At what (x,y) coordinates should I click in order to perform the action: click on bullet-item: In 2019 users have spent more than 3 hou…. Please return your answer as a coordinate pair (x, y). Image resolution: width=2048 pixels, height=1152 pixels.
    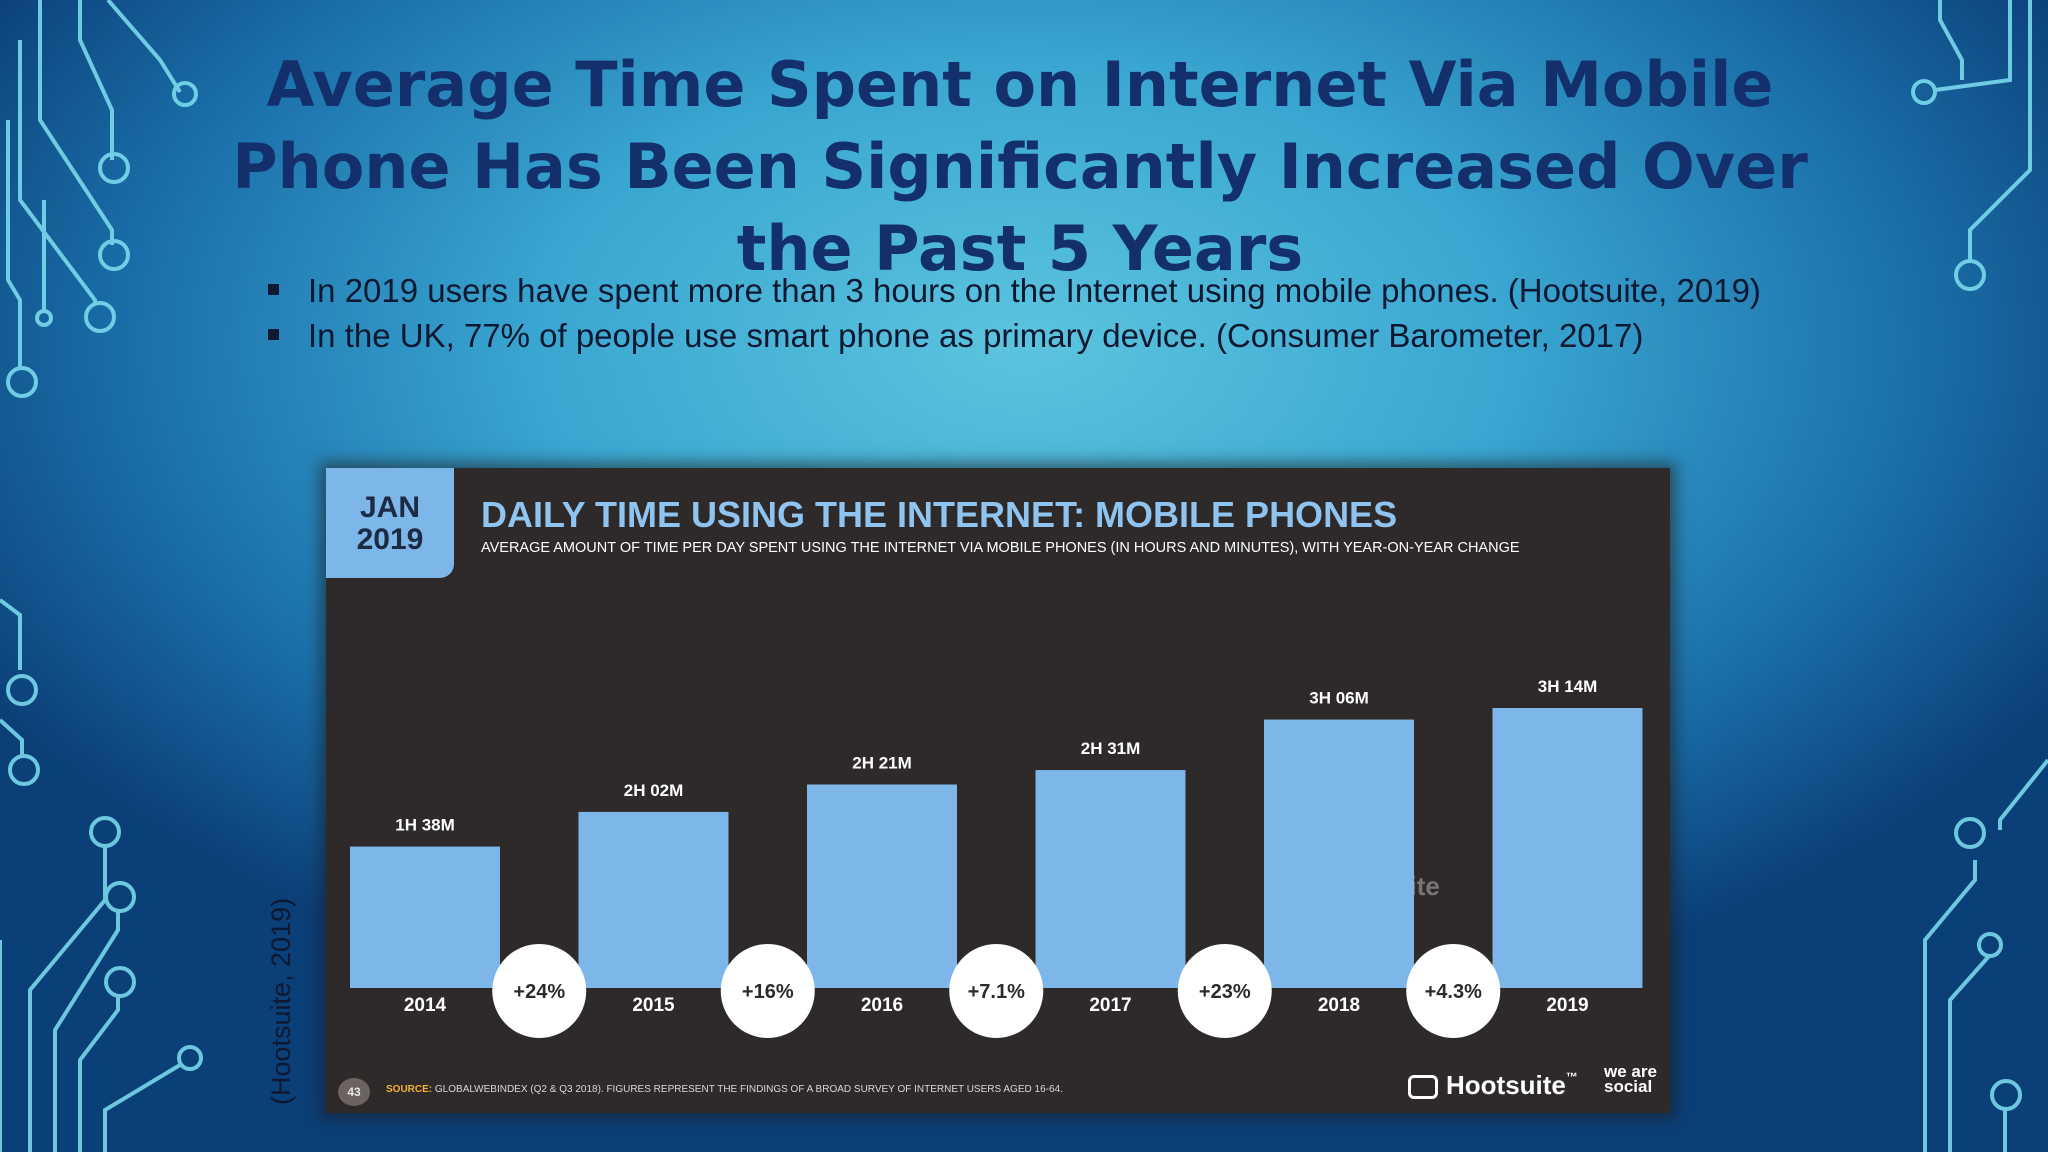
    Looking at the image, I should click on (1048, 290).